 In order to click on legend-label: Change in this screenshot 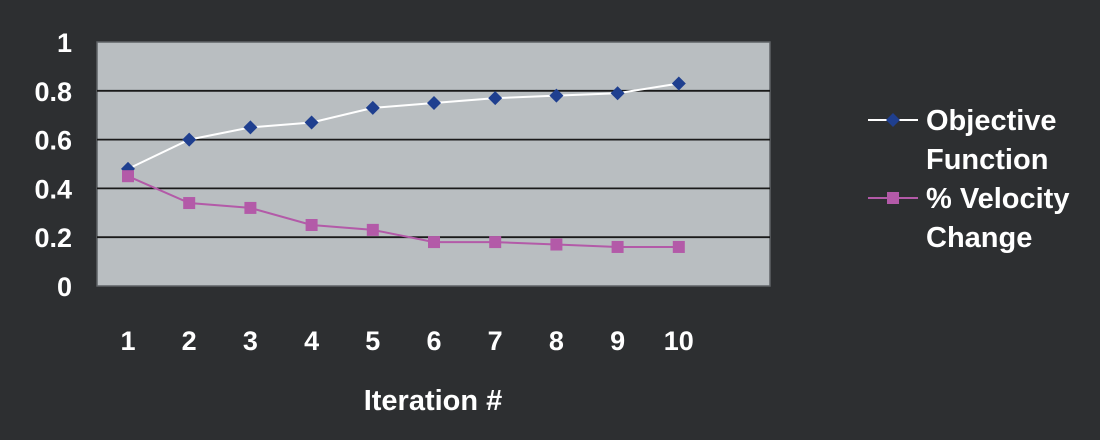, I will do `click(979, 238)`.